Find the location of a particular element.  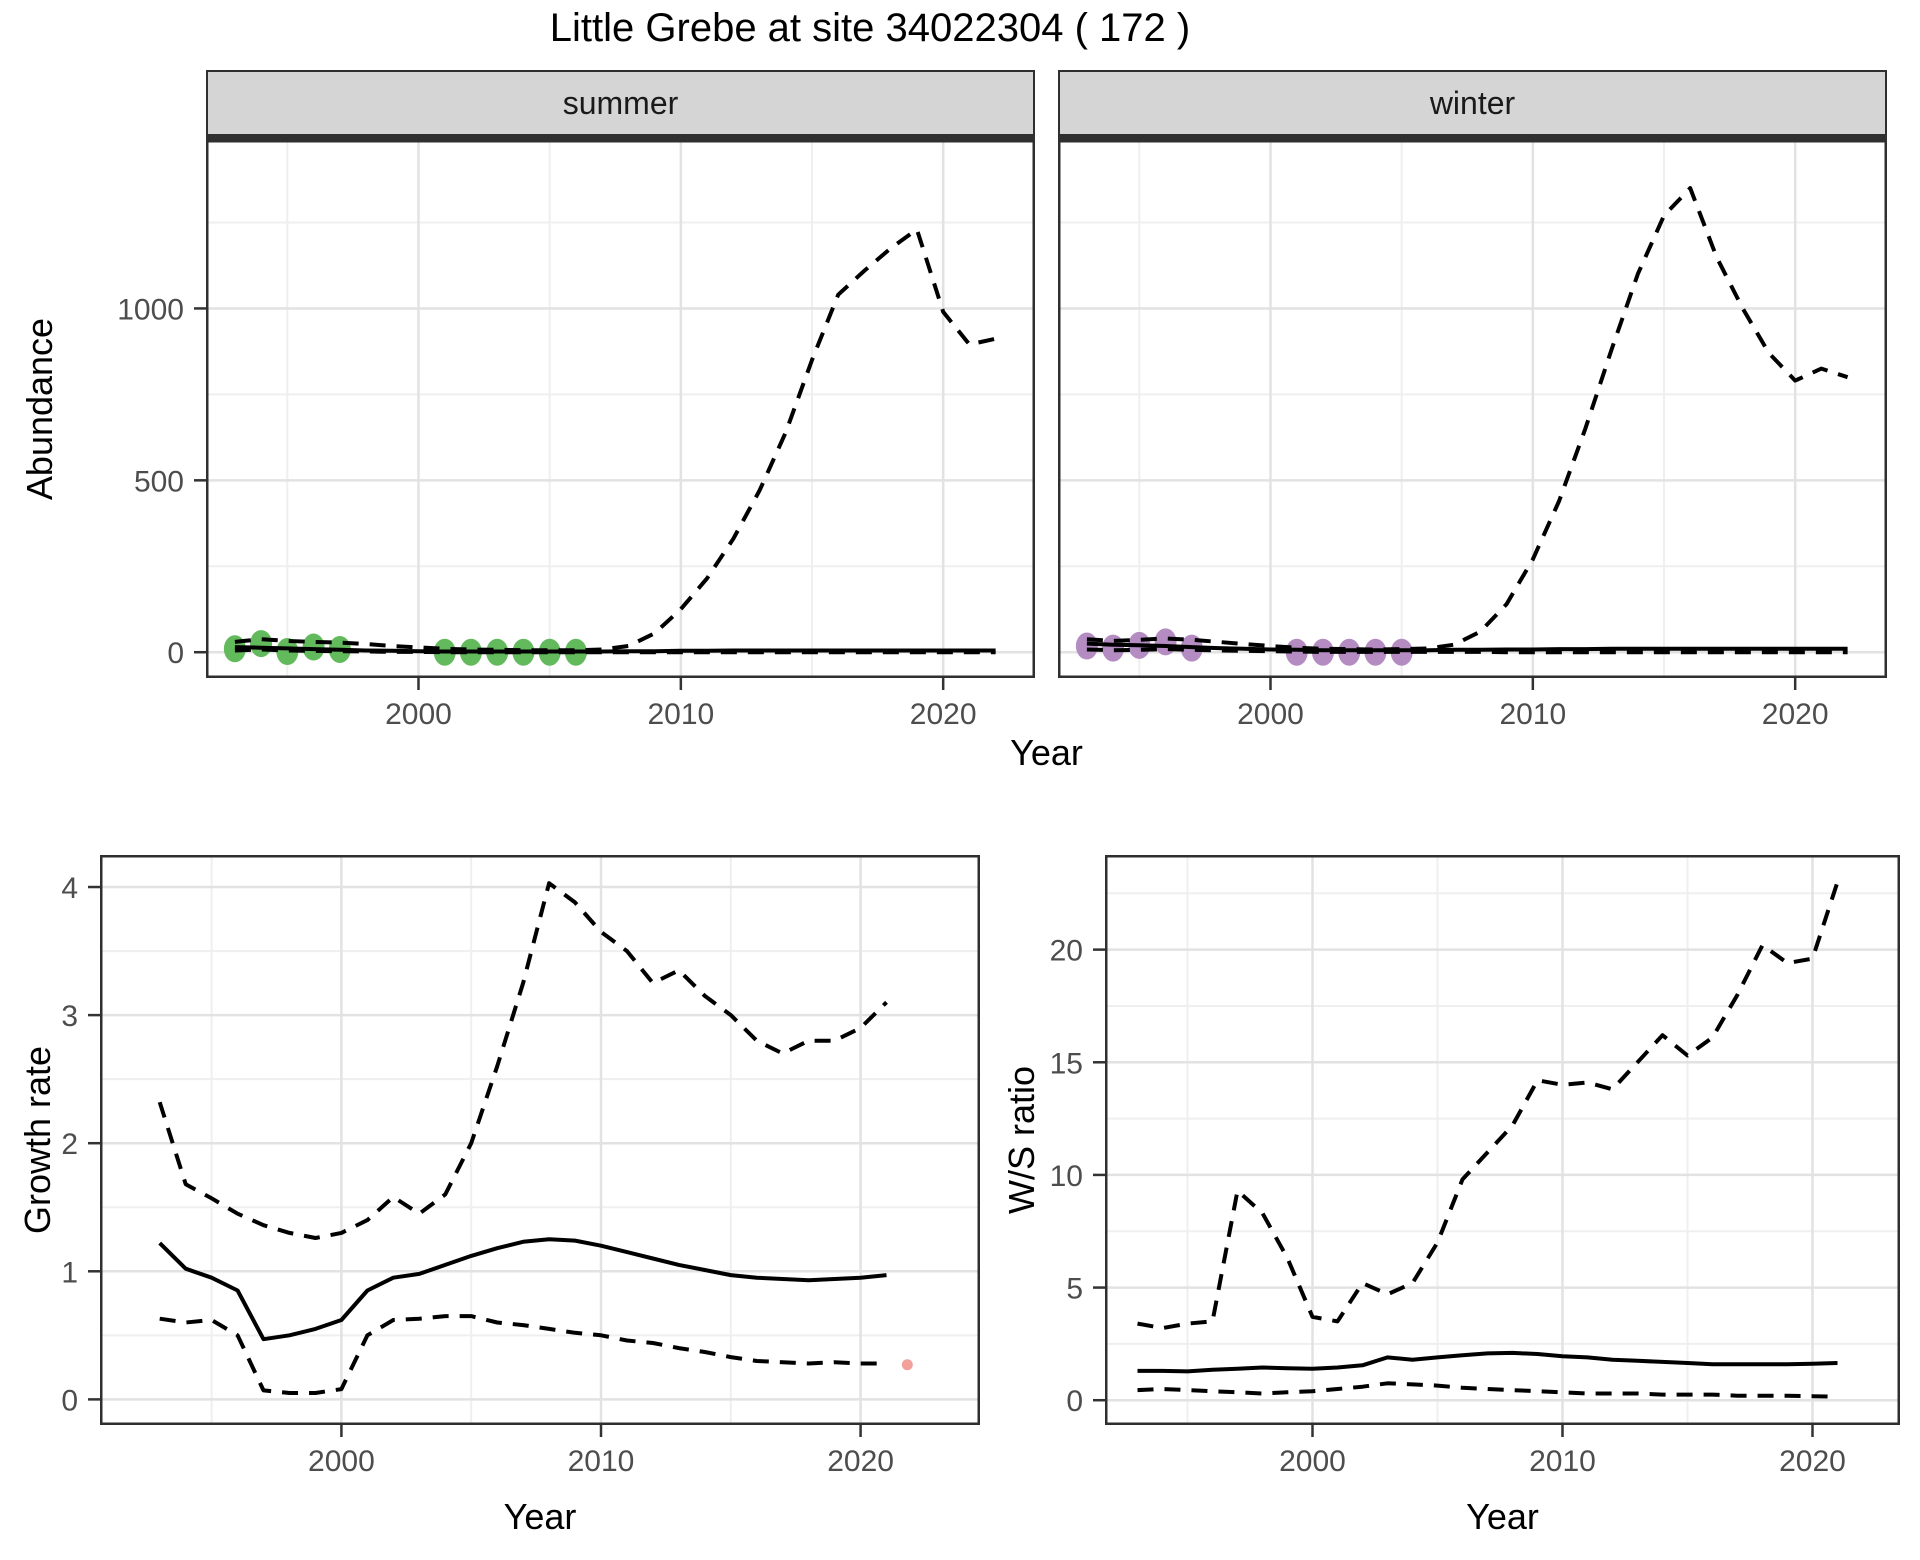

y-tick-label: 10 is located at coordinates (1066, 1176).